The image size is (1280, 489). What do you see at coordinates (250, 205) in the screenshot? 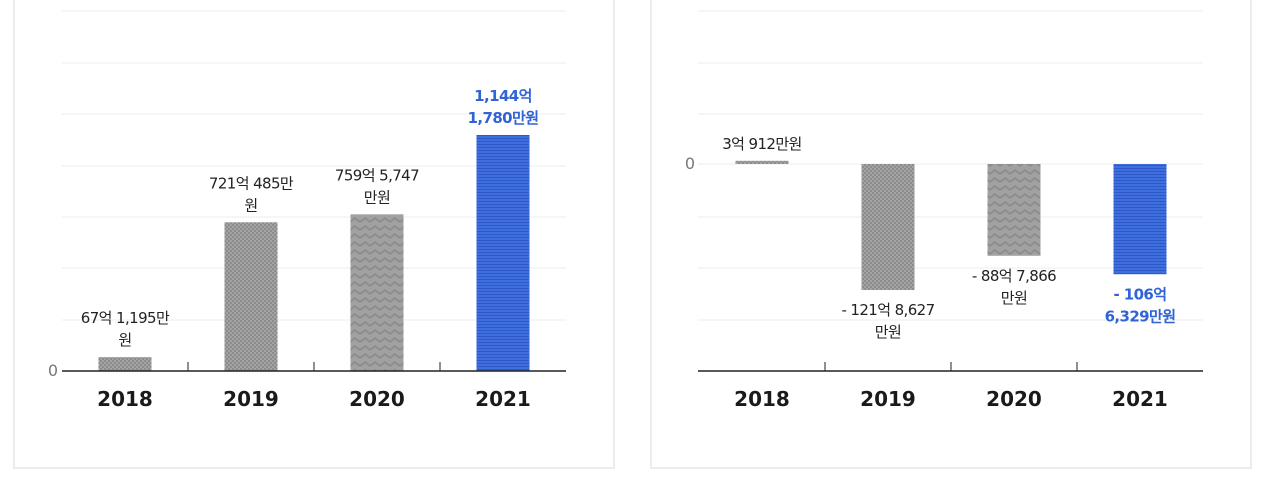
I see `value-label-2019: 원` at bounding box center [250, 205].